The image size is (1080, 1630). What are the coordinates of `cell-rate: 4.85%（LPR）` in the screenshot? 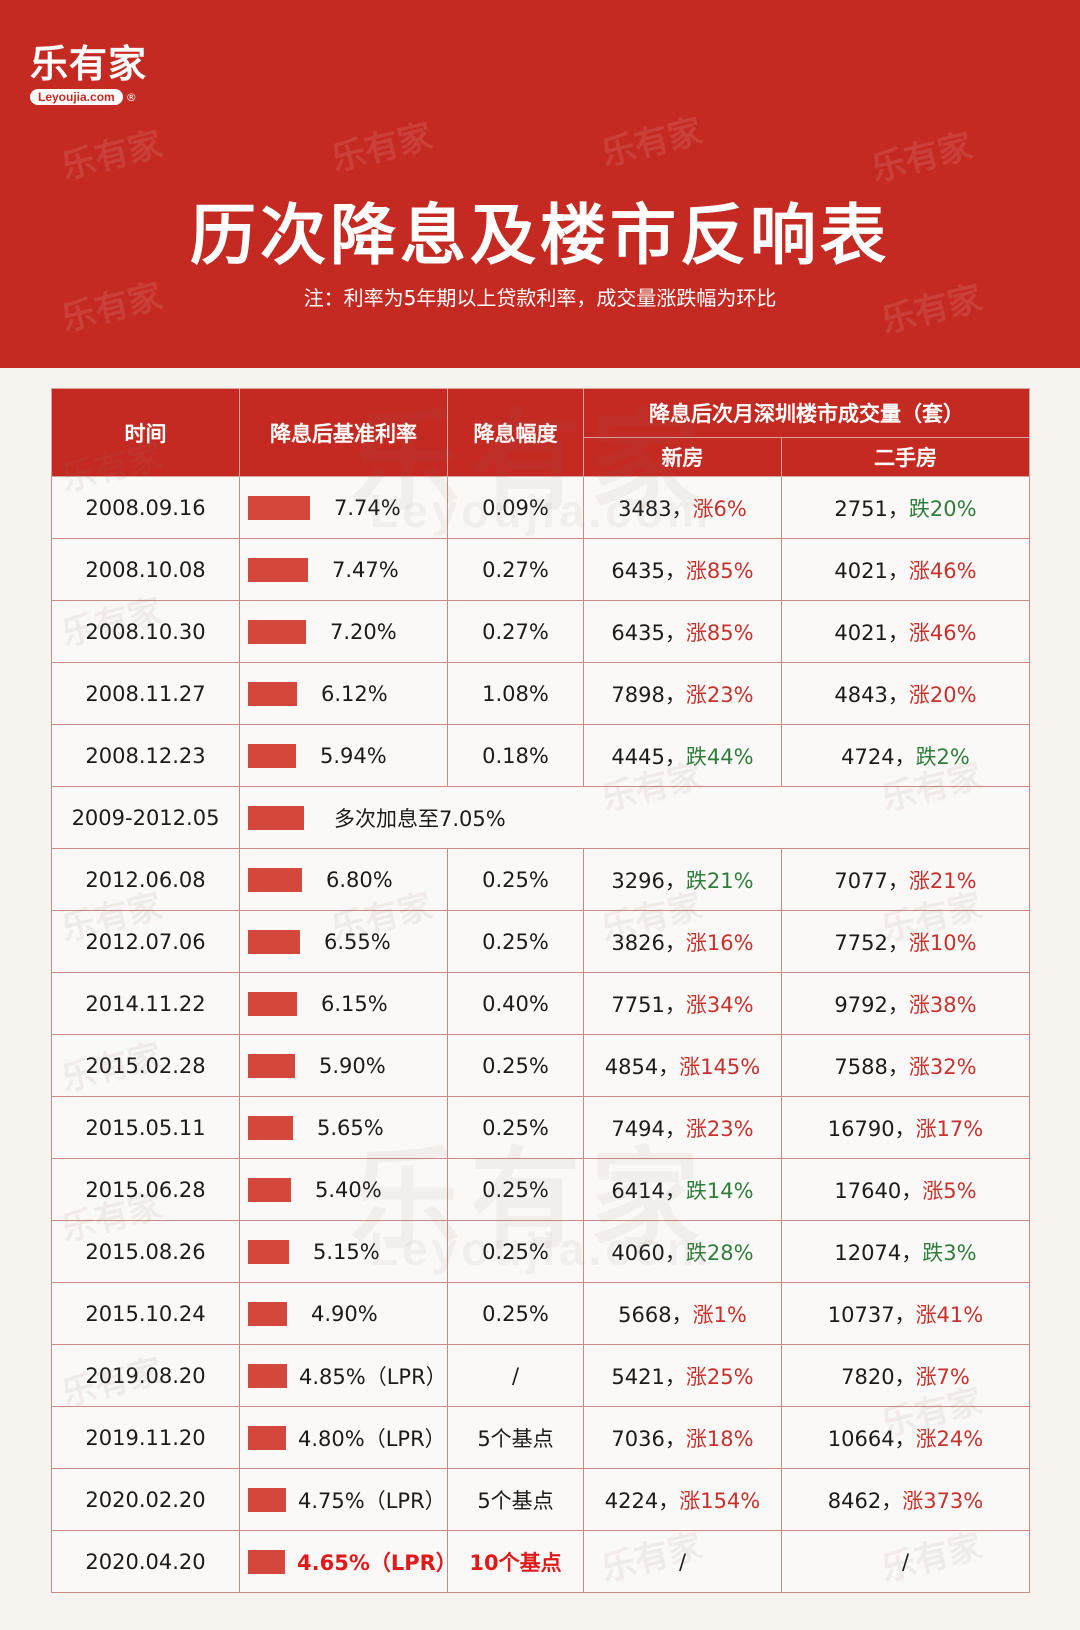 It's located at (343, 1375).